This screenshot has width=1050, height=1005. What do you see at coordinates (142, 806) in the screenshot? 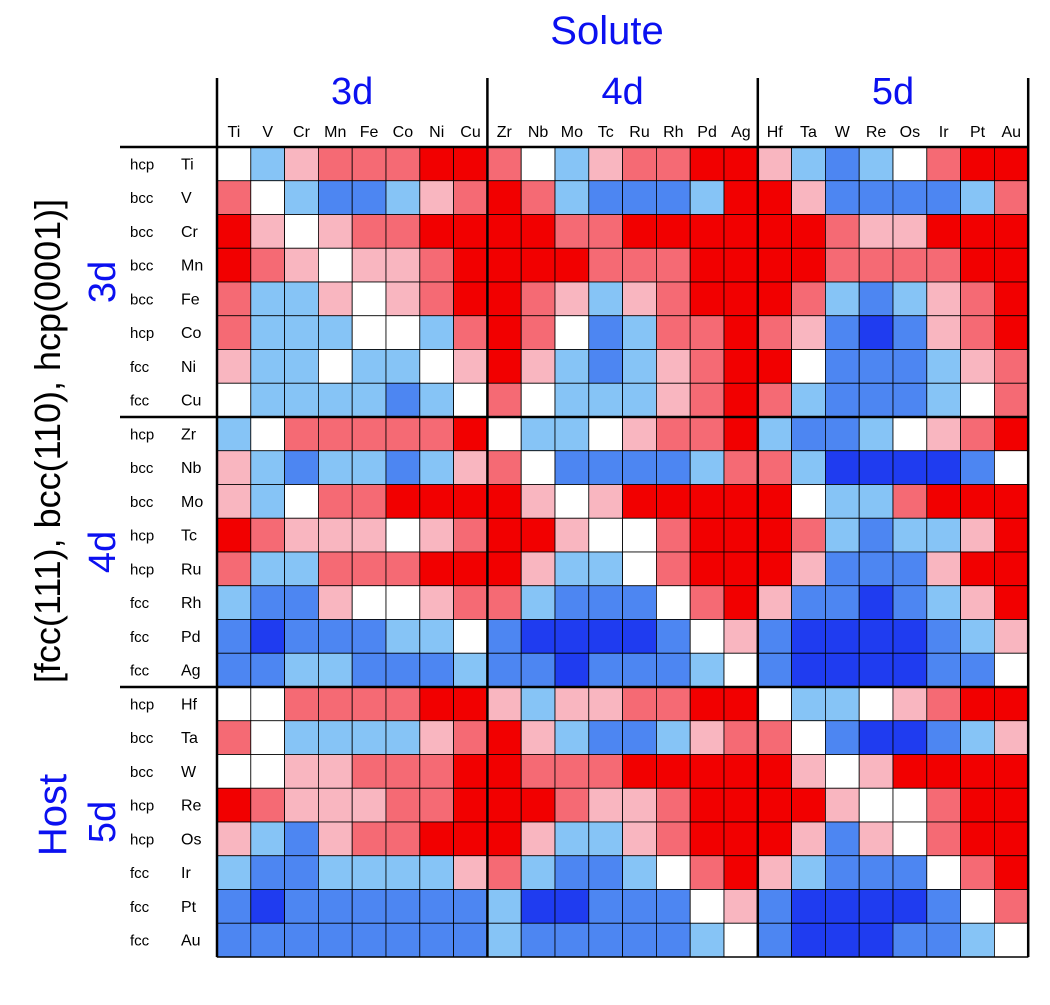
I see `host-structure-label: hcp` at bounding box center [142, 806].